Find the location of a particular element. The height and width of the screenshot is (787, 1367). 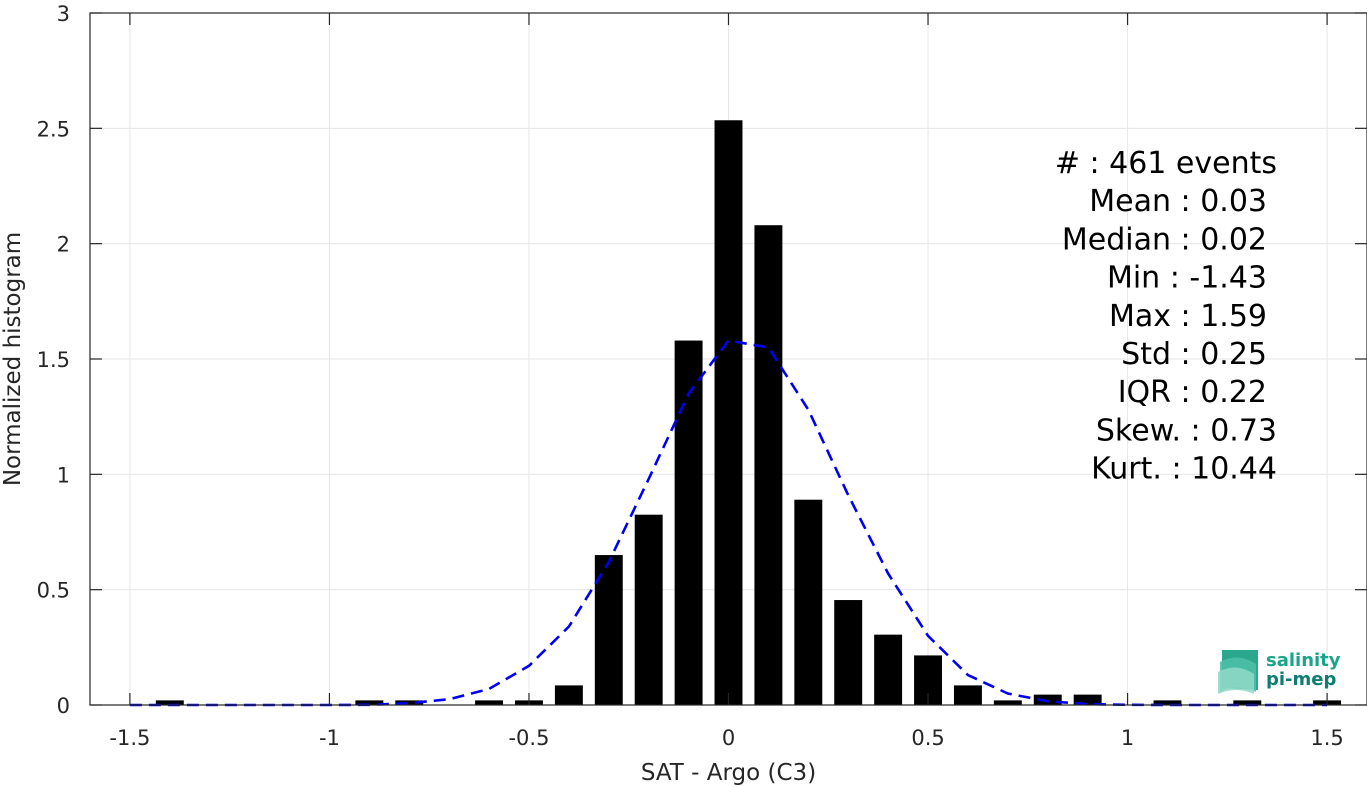

stat-iqr: IQR : 0.22 is located at coordinates (1192, 392).